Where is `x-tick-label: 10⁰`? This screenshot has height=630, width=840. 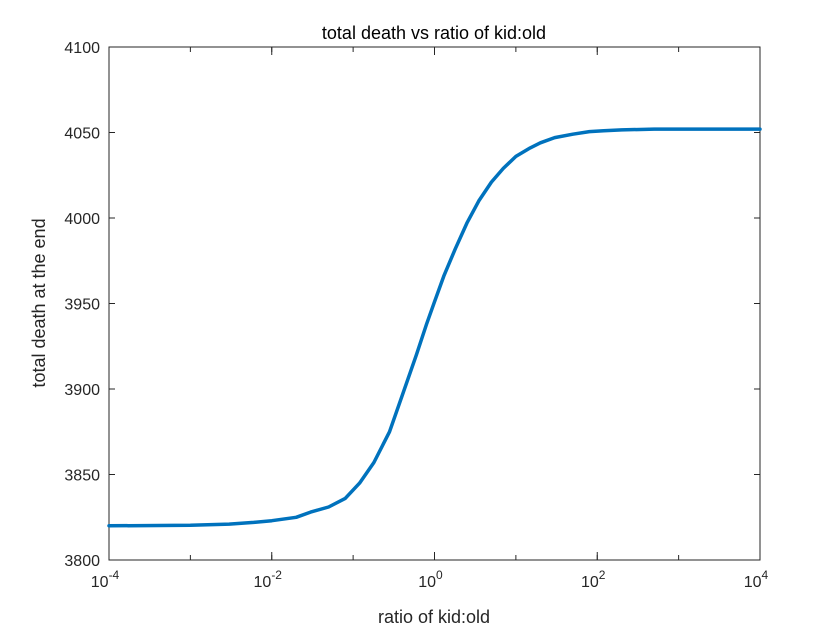 x-tick-label: 10⁰ is located at coordinates (430, 579).